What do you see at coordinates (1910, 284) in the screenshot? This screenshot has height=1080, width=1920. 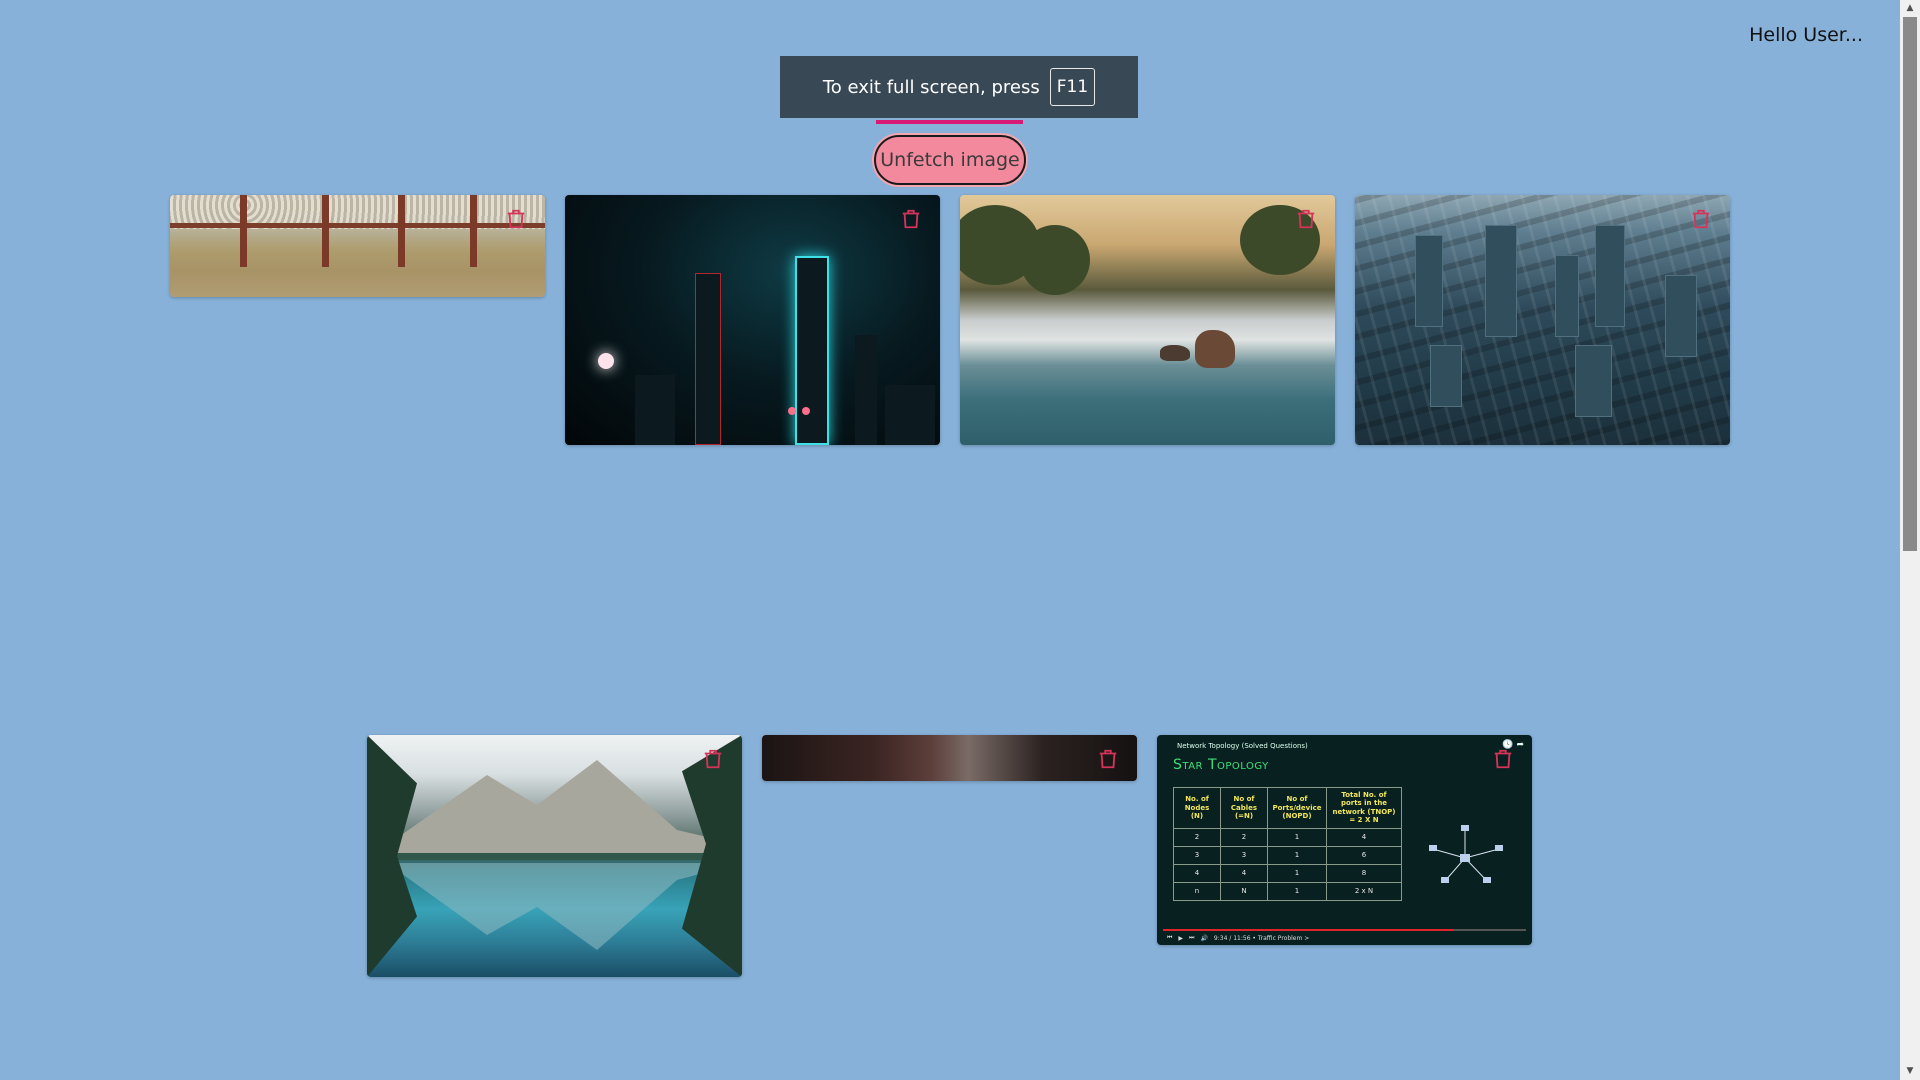 I see `scroll-thumb` at bounding box center [1910, 284].